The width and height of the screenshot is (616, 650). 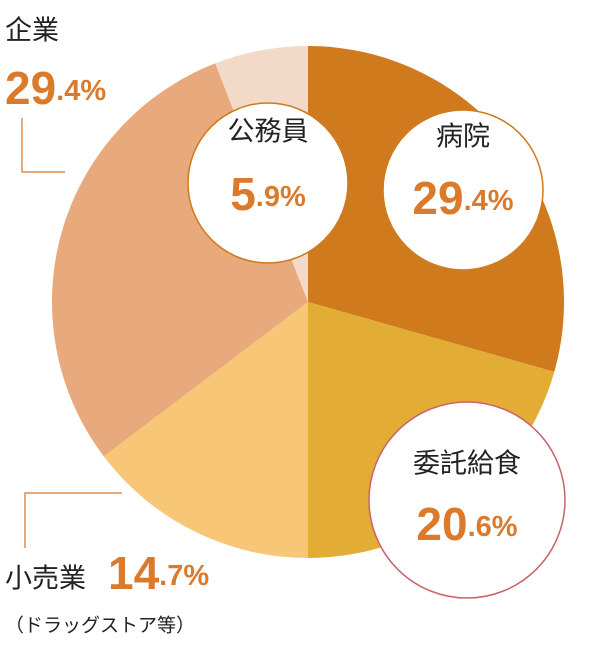 I want to click on value-label: 14.7%, so click(x=158, y=573).